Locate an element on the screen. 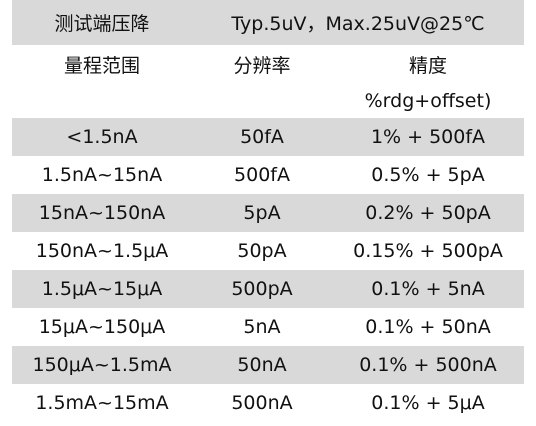 This screenshot has height=426, width=536. table-cell: 500fA is located at coordinates (262, 175).